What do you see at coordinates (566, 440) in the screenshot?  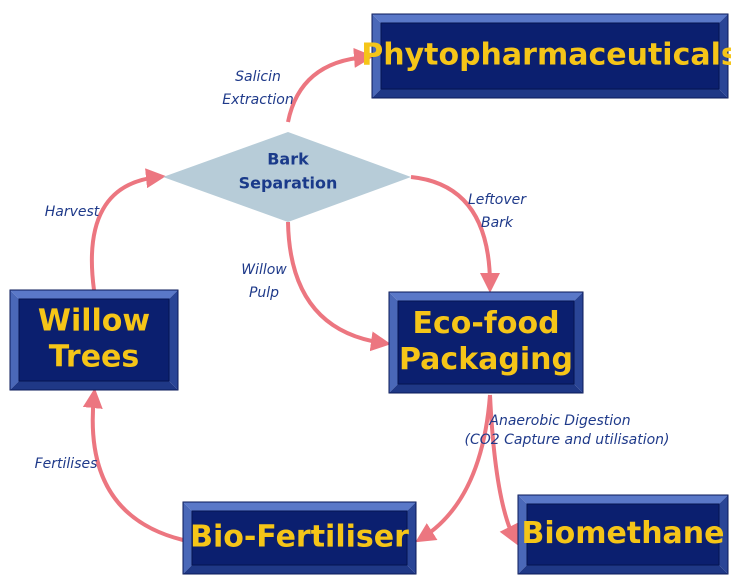 I see `edge-note: (CO2 Capture and utilisation)` at bounding box center [566, 440].